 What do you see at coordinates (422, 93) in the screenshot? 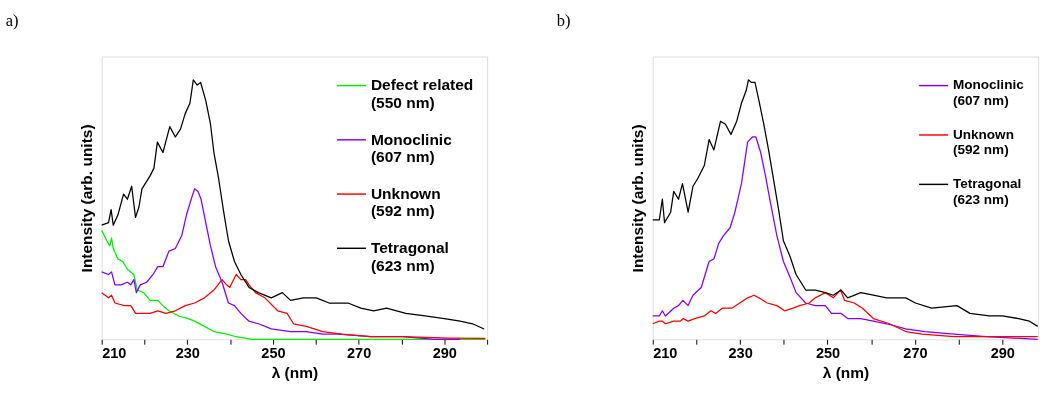
I see `legend-label: Defect related (550 nm)` at bounding box center [422, 93].